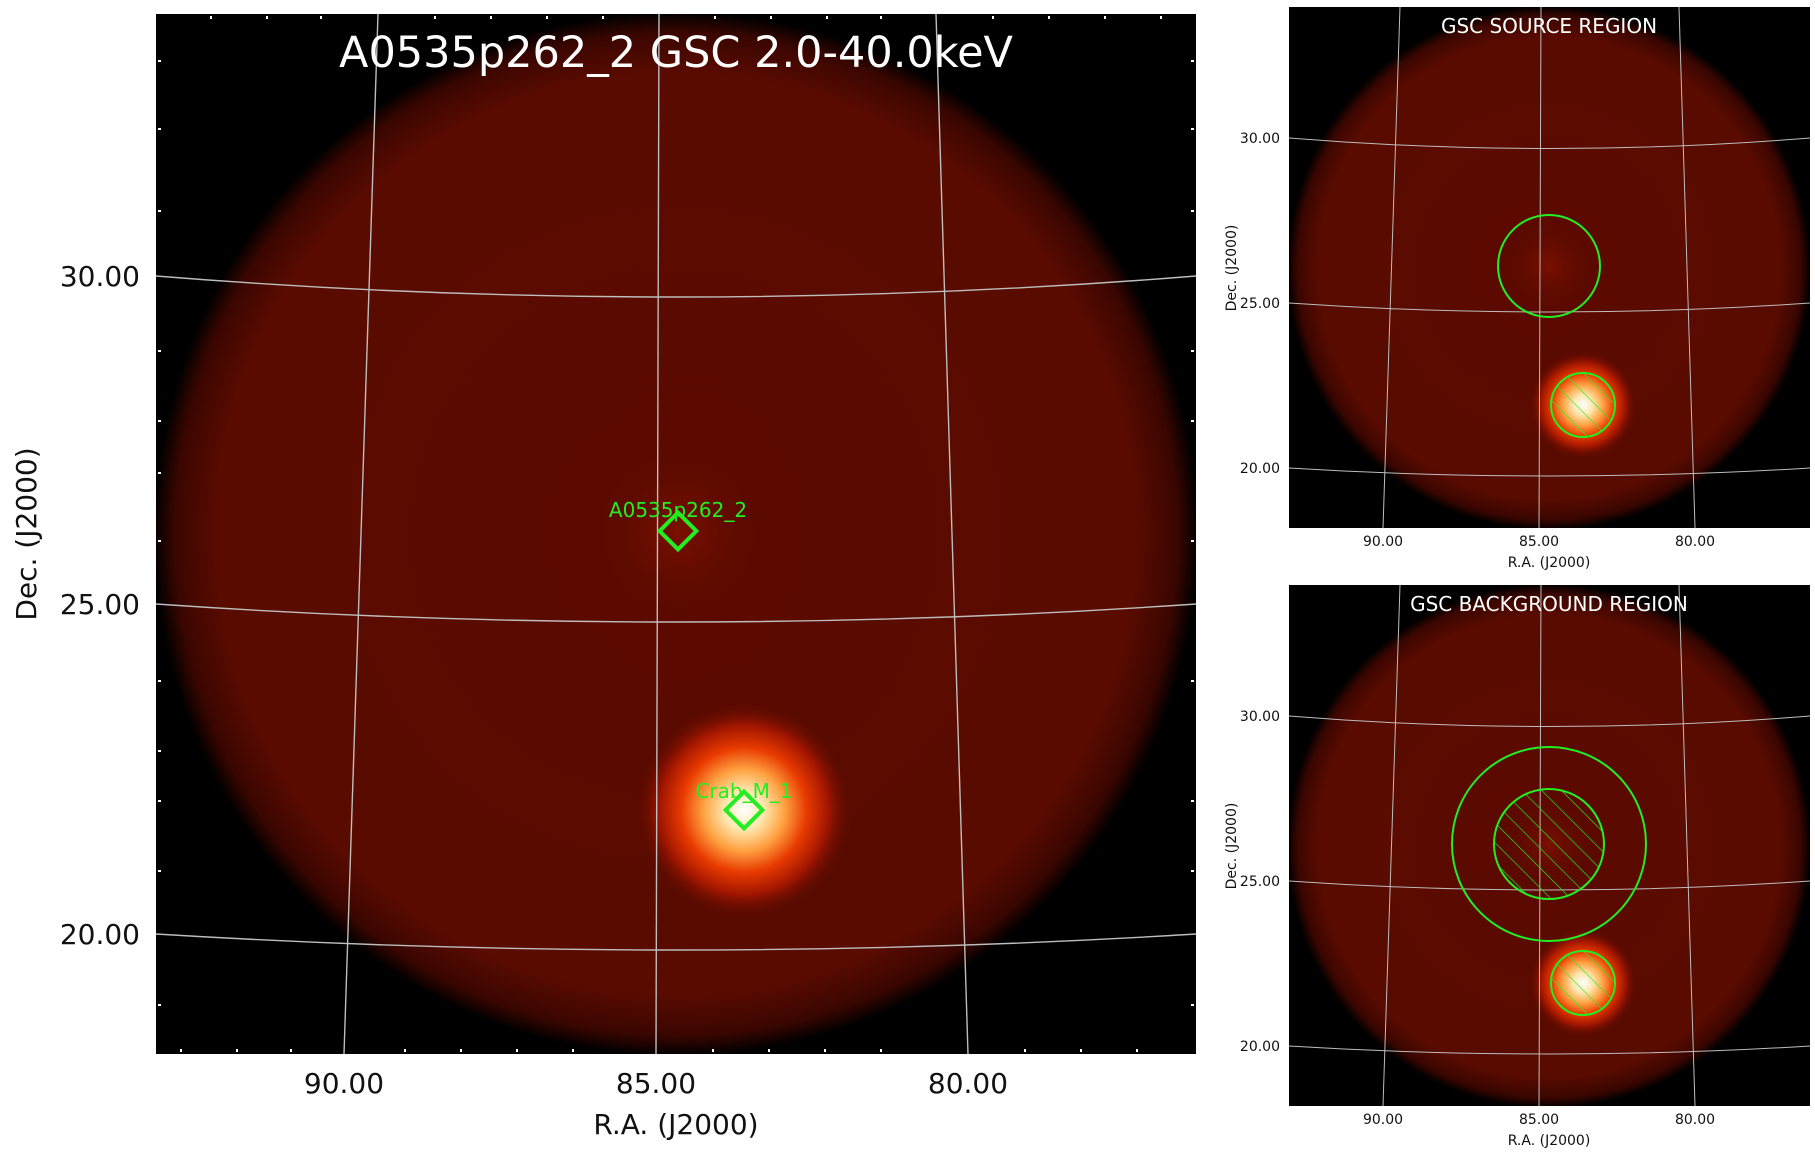  I want to click on marker-target-label: A0535p262_2, so click(678, 510).